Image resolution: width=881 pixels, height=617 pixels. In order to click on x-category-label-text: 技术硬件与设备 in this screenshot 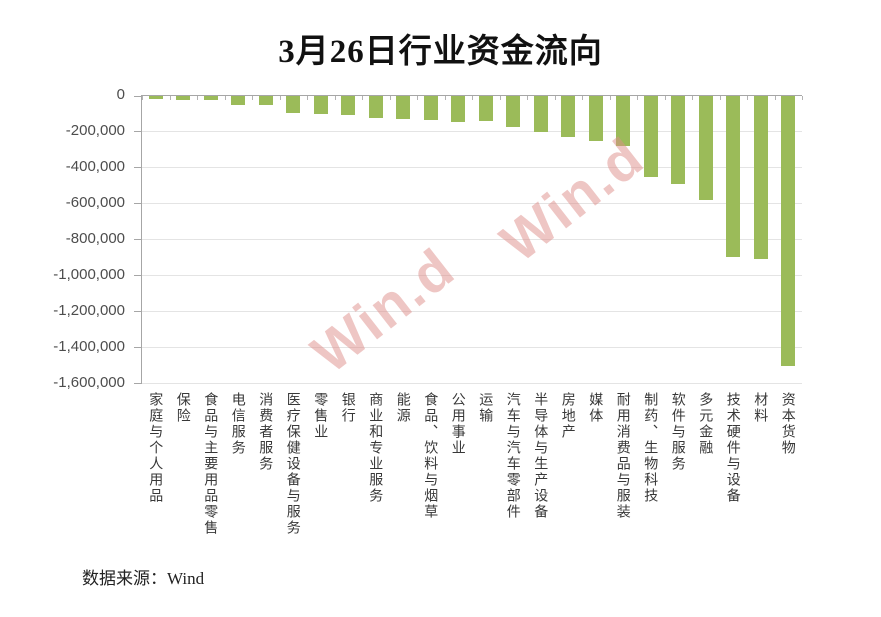, I will do `click(732, 448)`.